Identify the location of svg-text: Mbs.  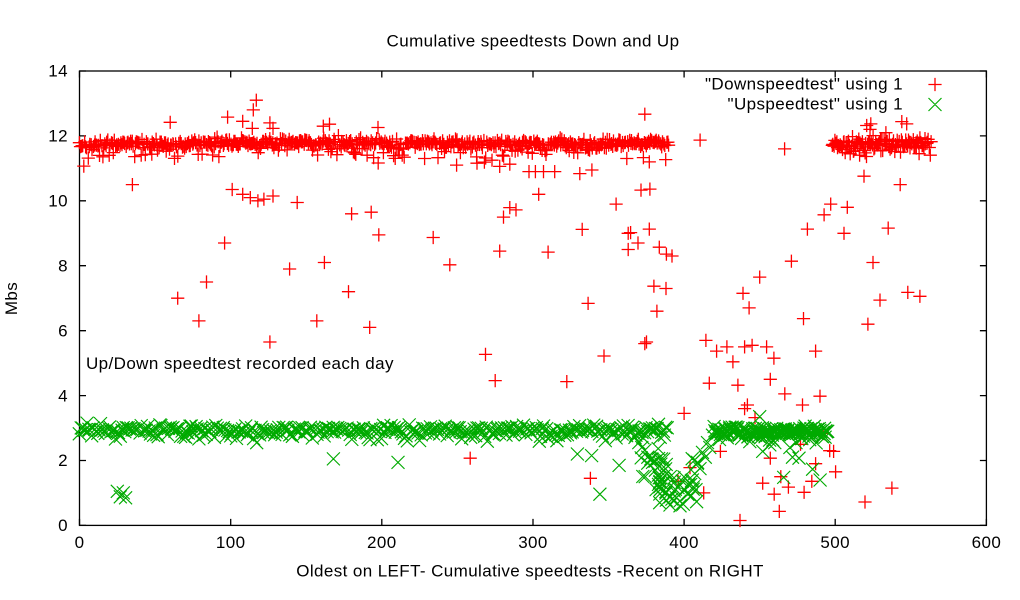
(11, 298).